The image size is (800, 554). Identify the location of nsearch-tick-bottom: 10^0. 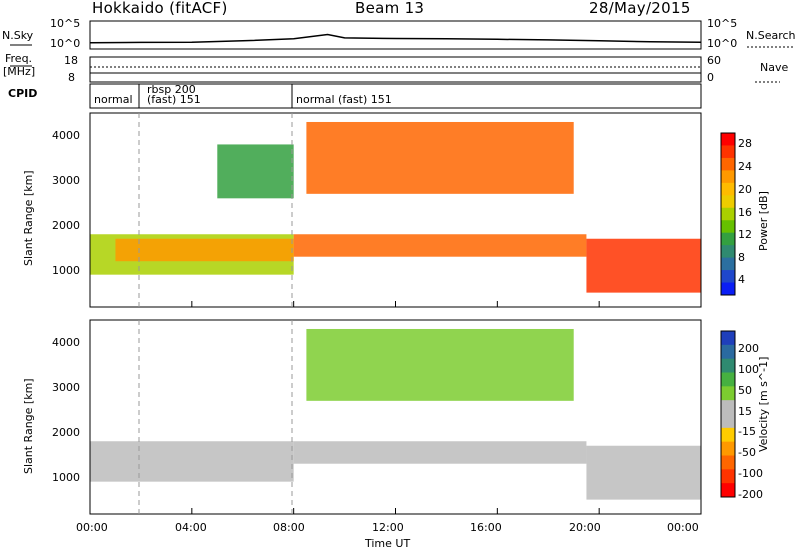
(722, 43).